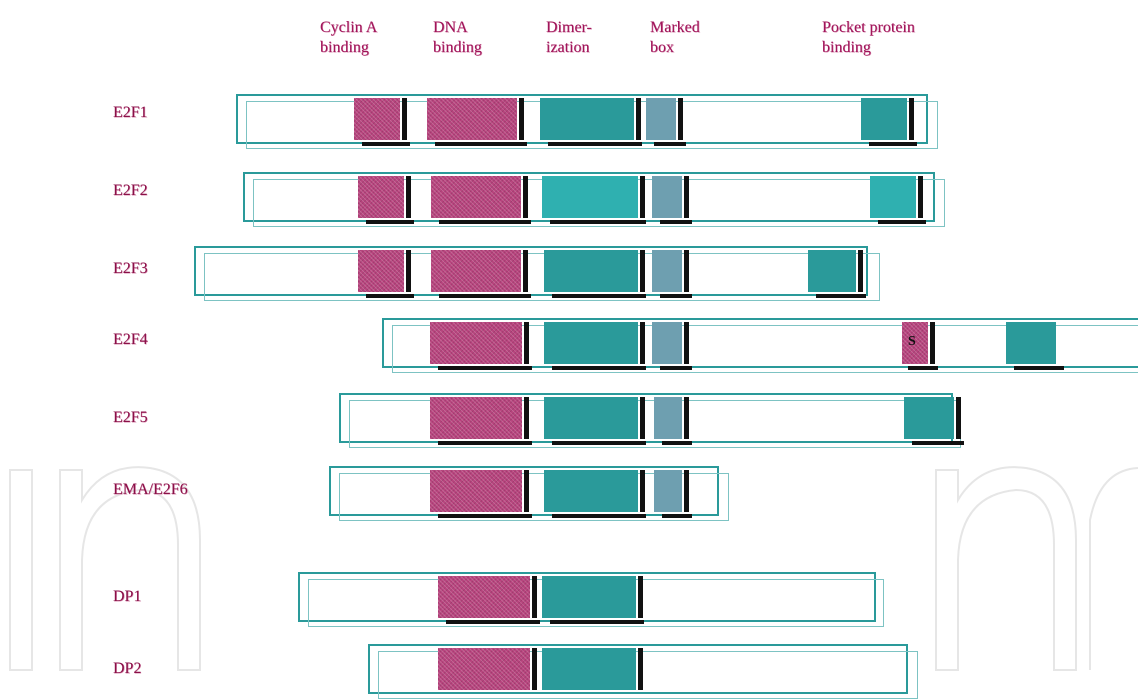  I want to click on label-dp2: DP2, so click(127, 668).